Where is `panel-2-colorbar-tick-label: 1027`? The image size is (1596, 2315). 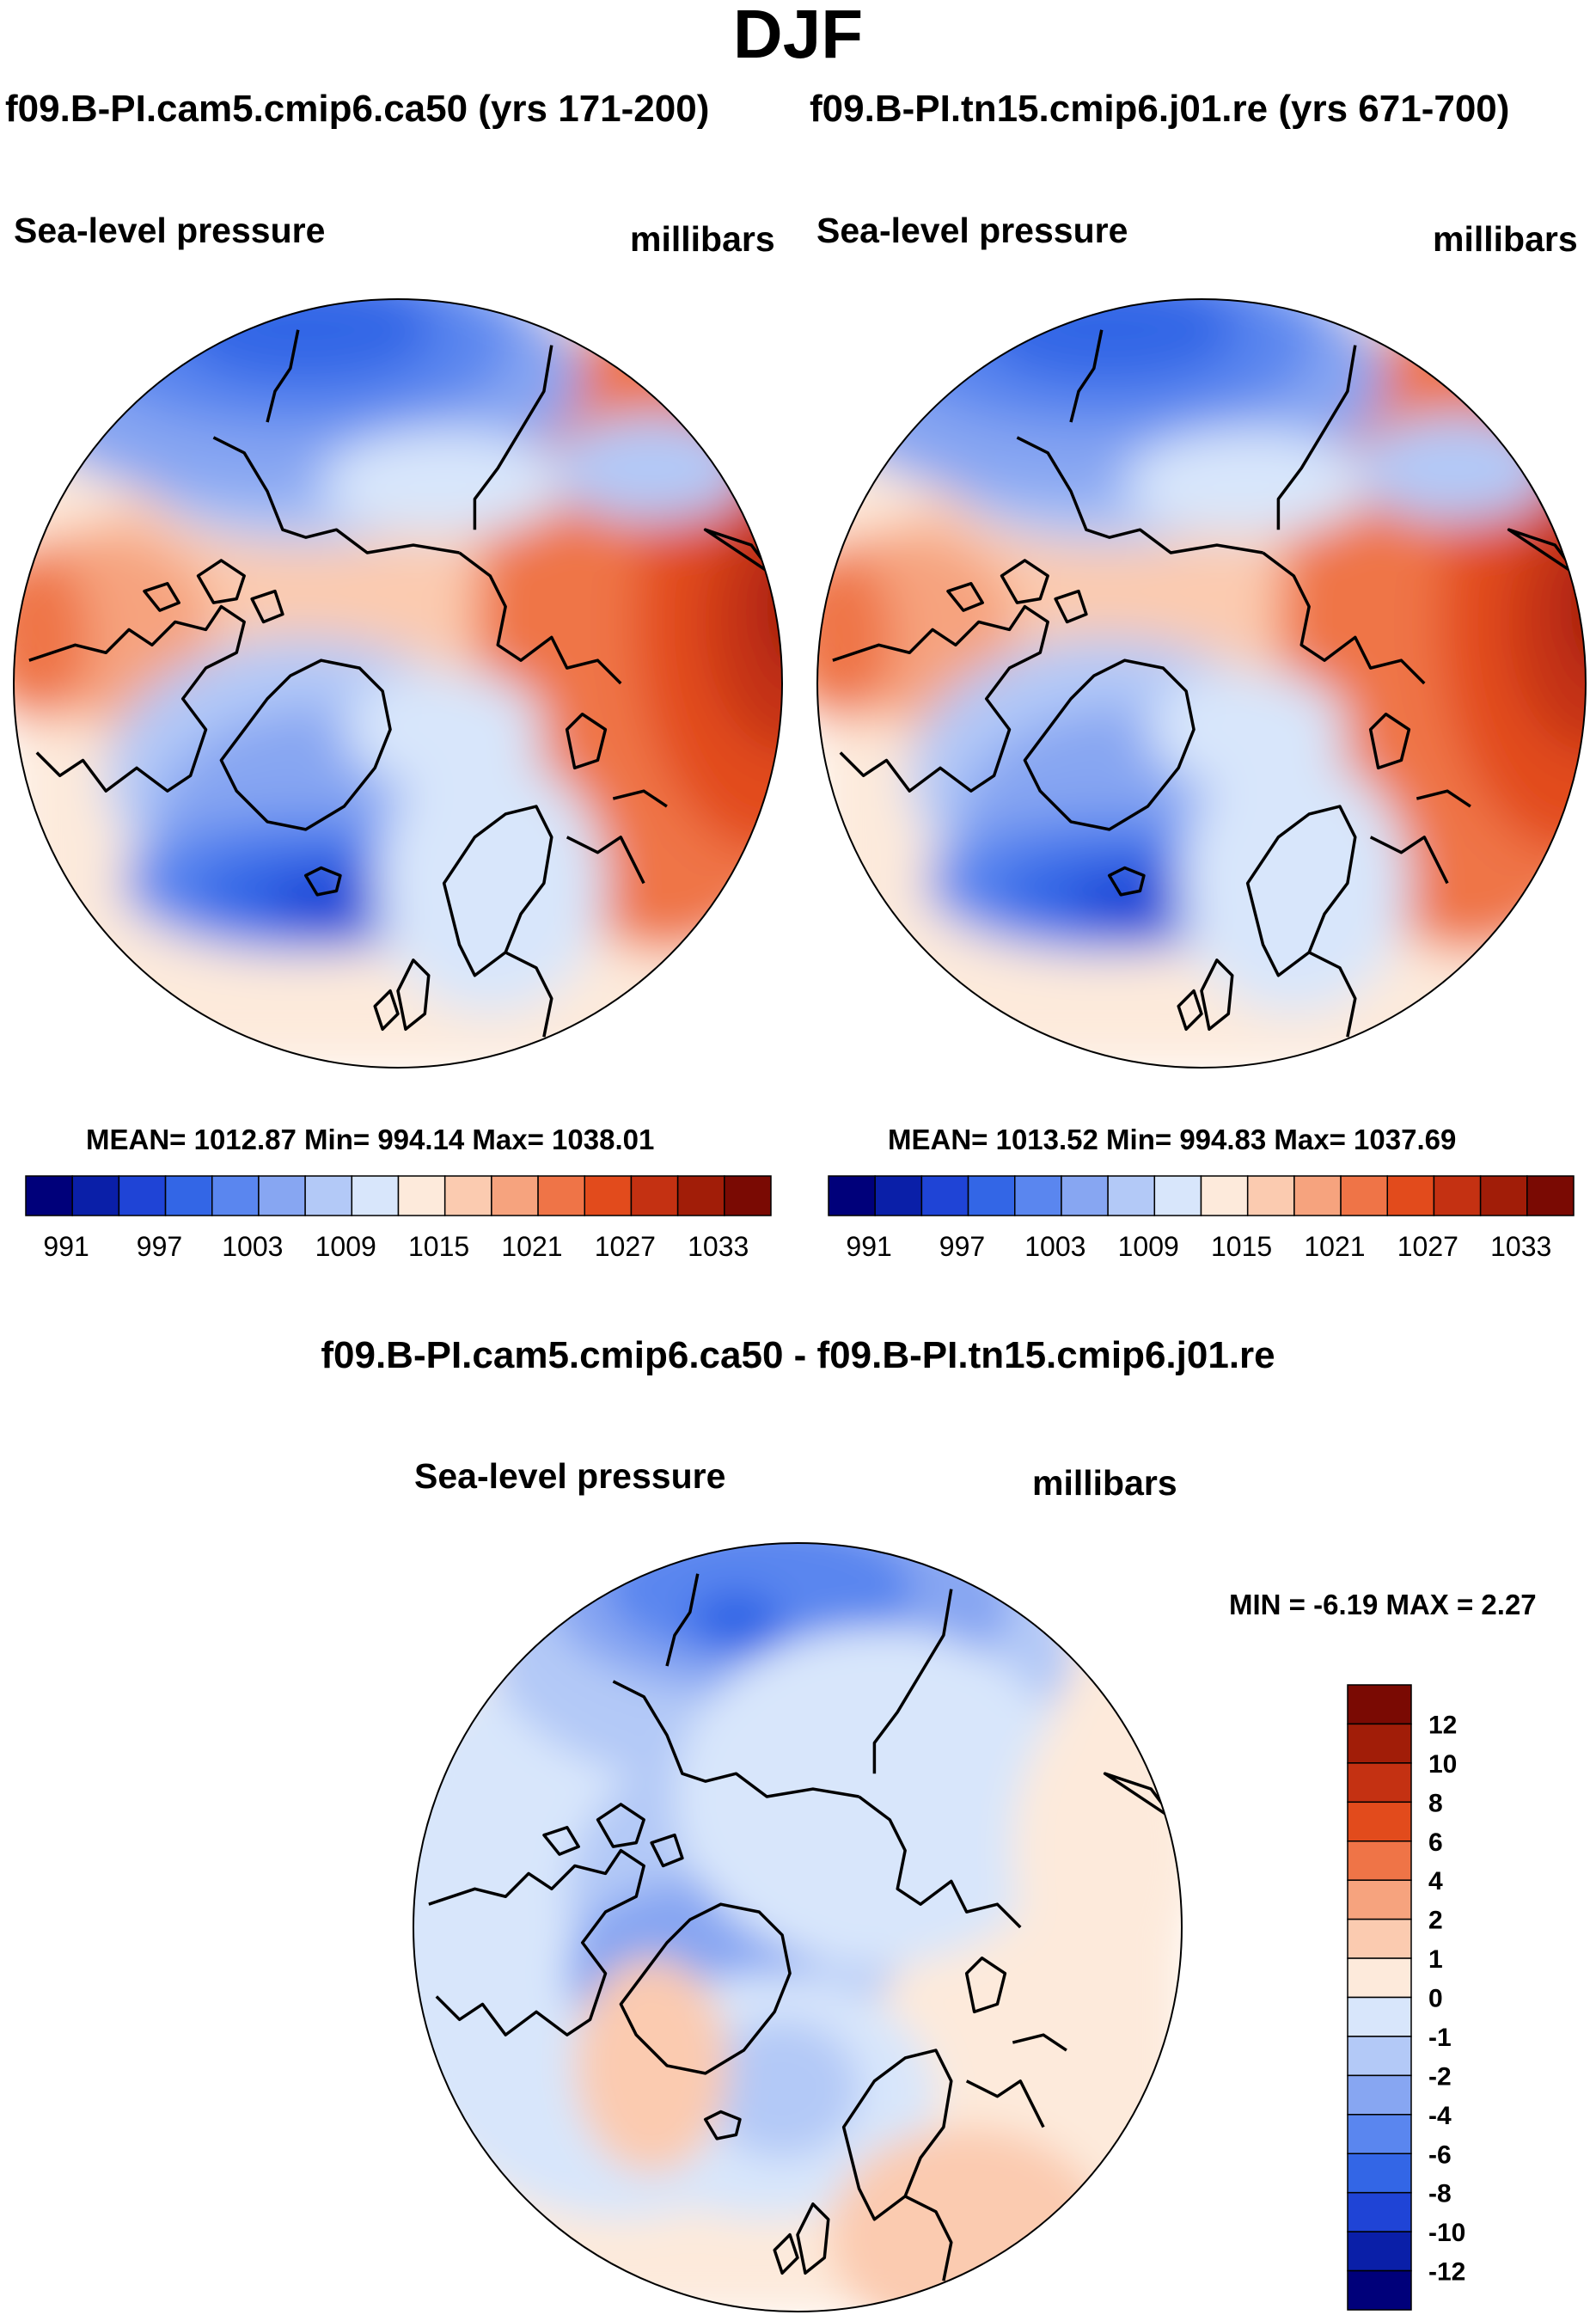
panel-2-colorbar-tick-label: 1027 is located at coordinates (1427, 1246).